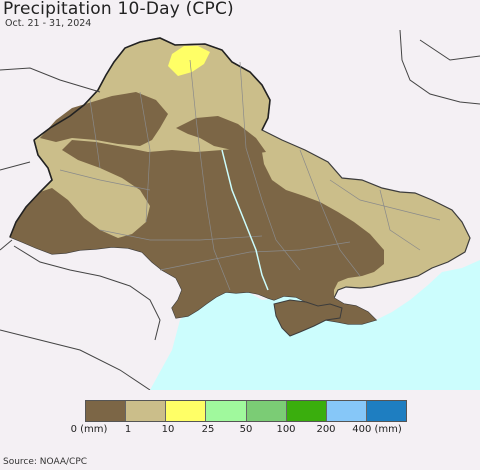 This screenshot has width=480, height=470. Describe the element at coordinates (246, 429) in the screenshot. I see `legend-tick-4: 50` at that location.